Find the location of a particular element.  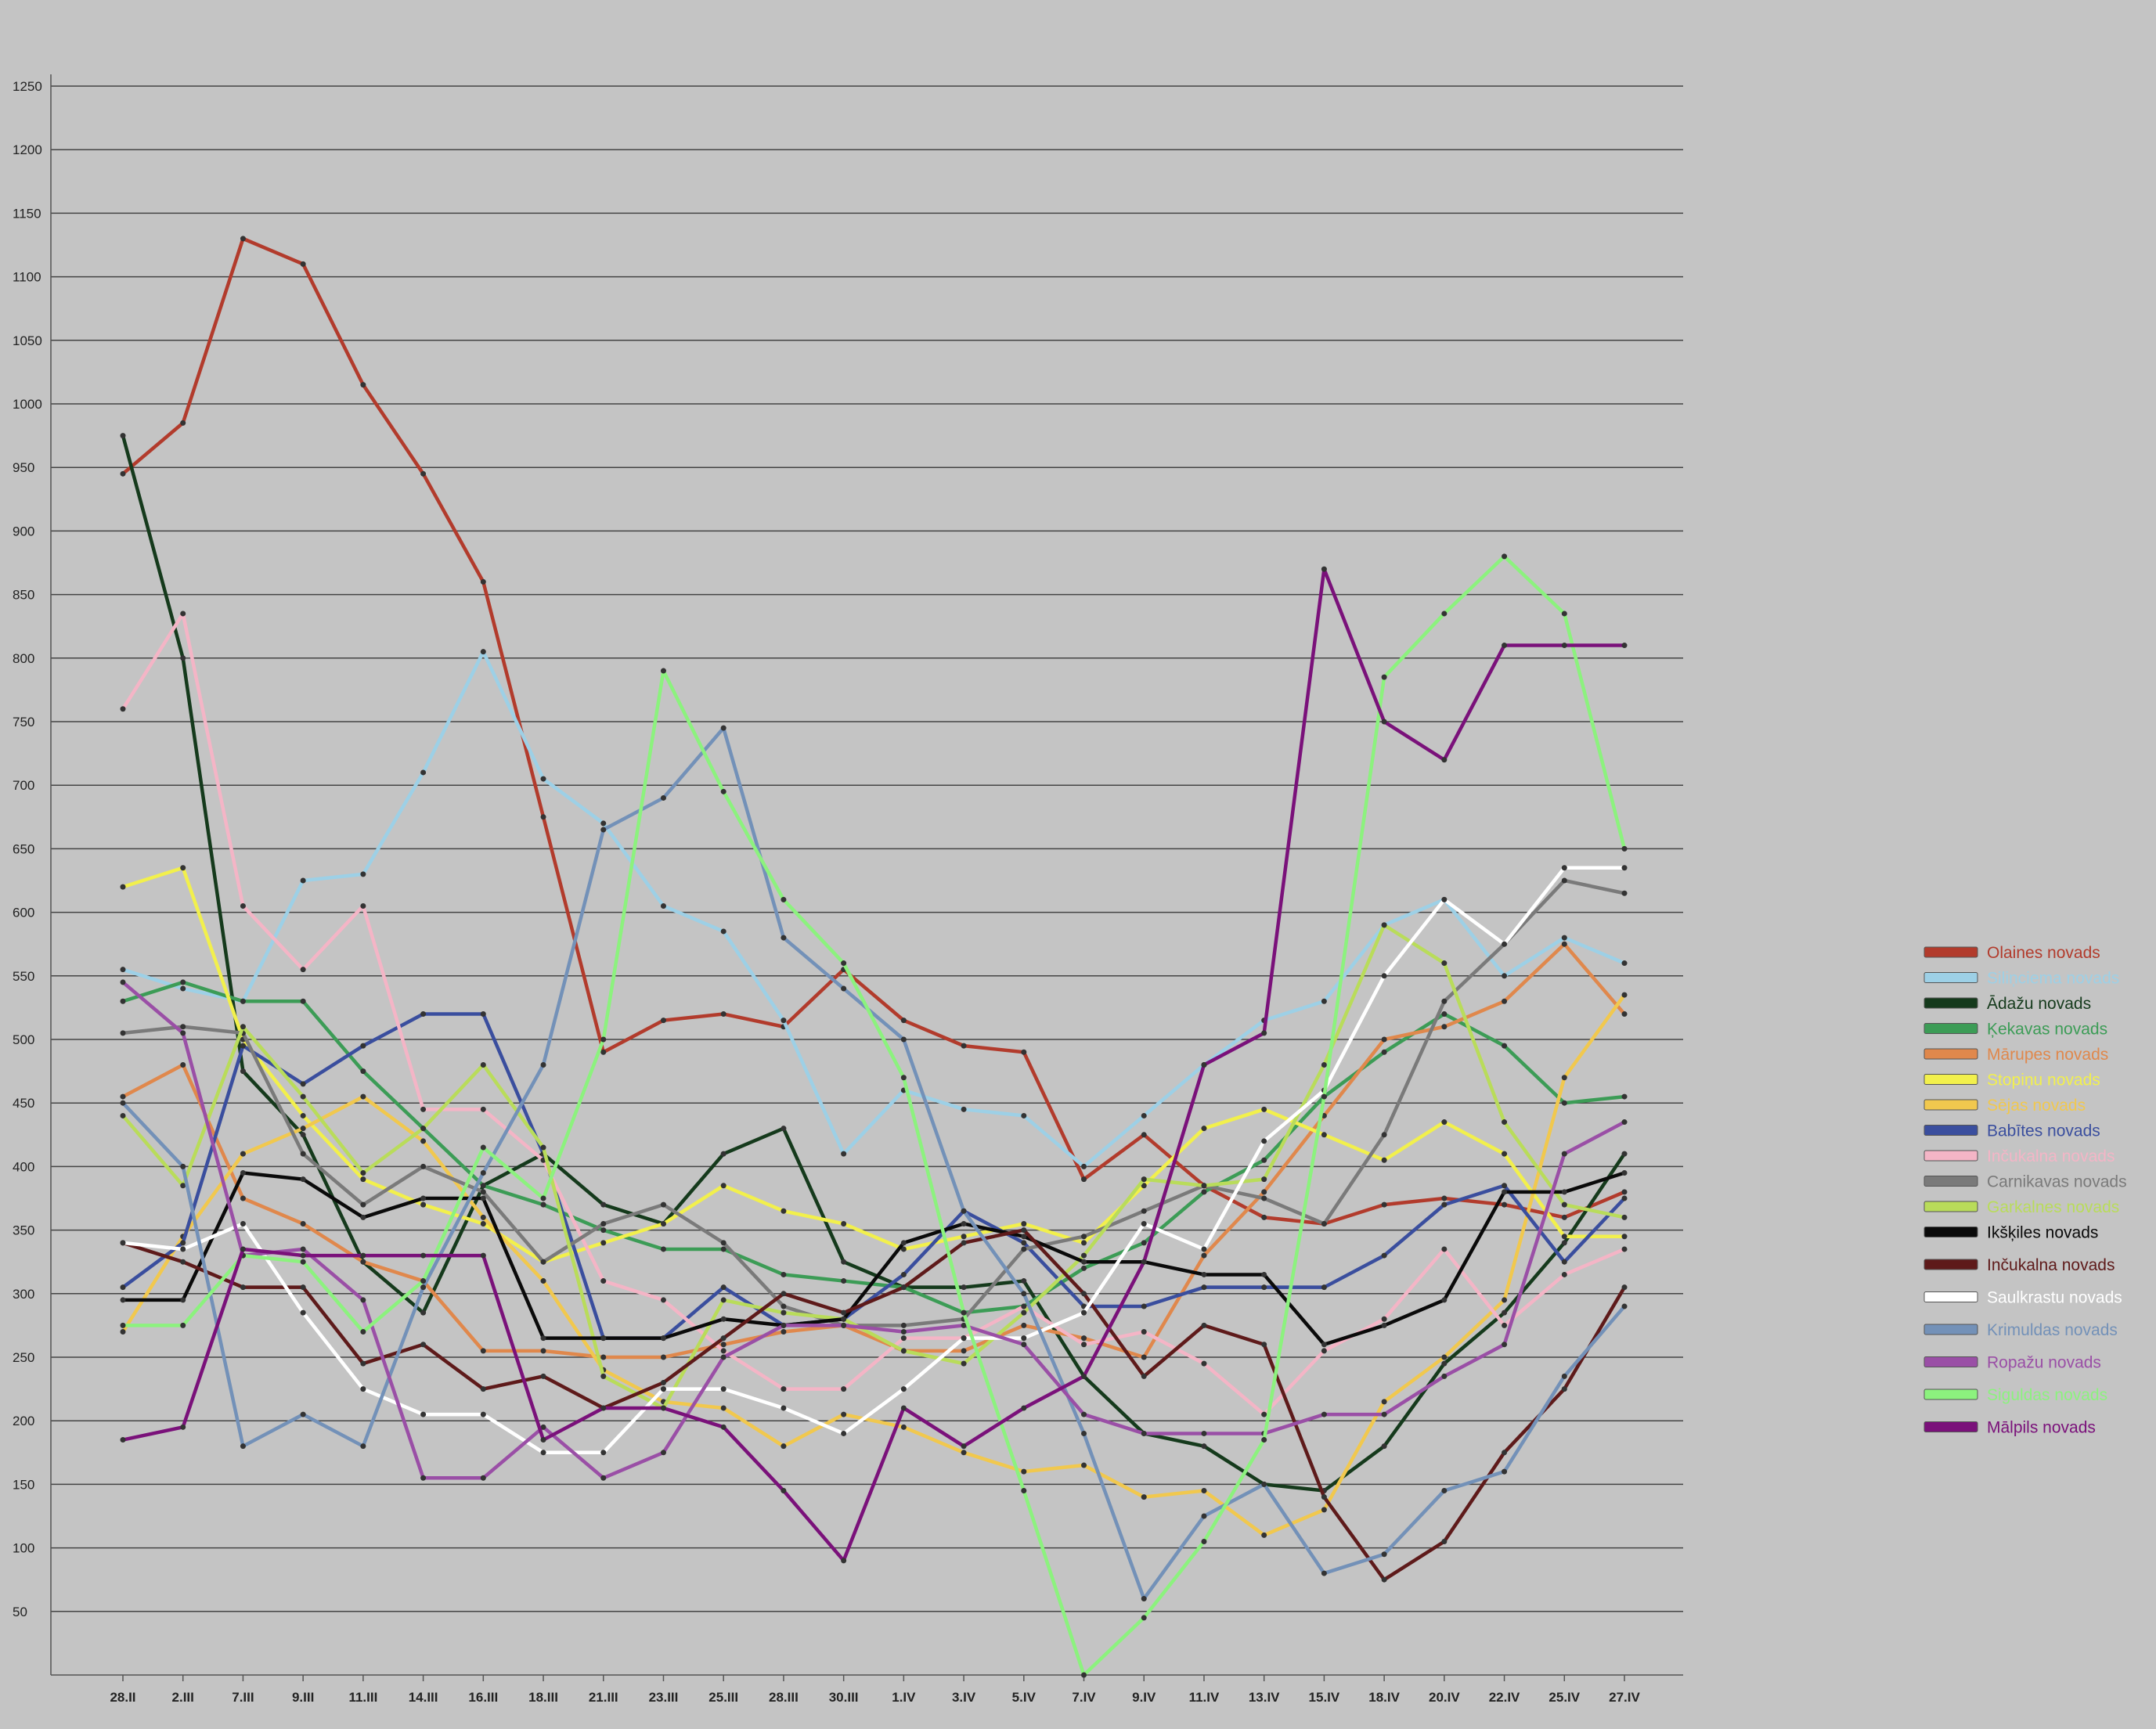

legend-label: Babītes novads is located at coordinates (2043, 1131).